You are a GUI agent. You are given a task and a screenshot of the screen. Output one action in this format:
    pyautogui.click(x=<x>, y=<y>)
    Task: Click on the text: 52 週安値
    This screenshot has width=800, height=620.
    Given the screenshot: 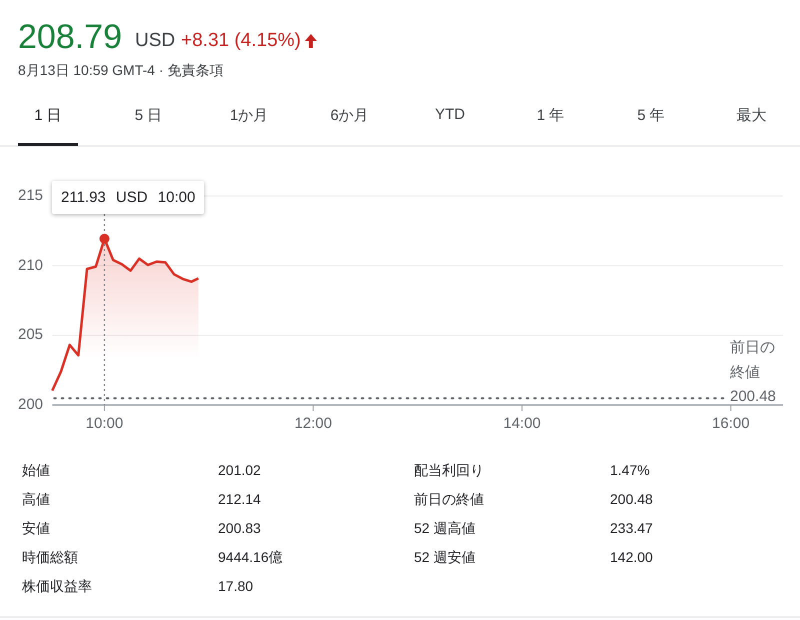 What is the action you would take?
    pyautogui.click(x=445, y=558)
    